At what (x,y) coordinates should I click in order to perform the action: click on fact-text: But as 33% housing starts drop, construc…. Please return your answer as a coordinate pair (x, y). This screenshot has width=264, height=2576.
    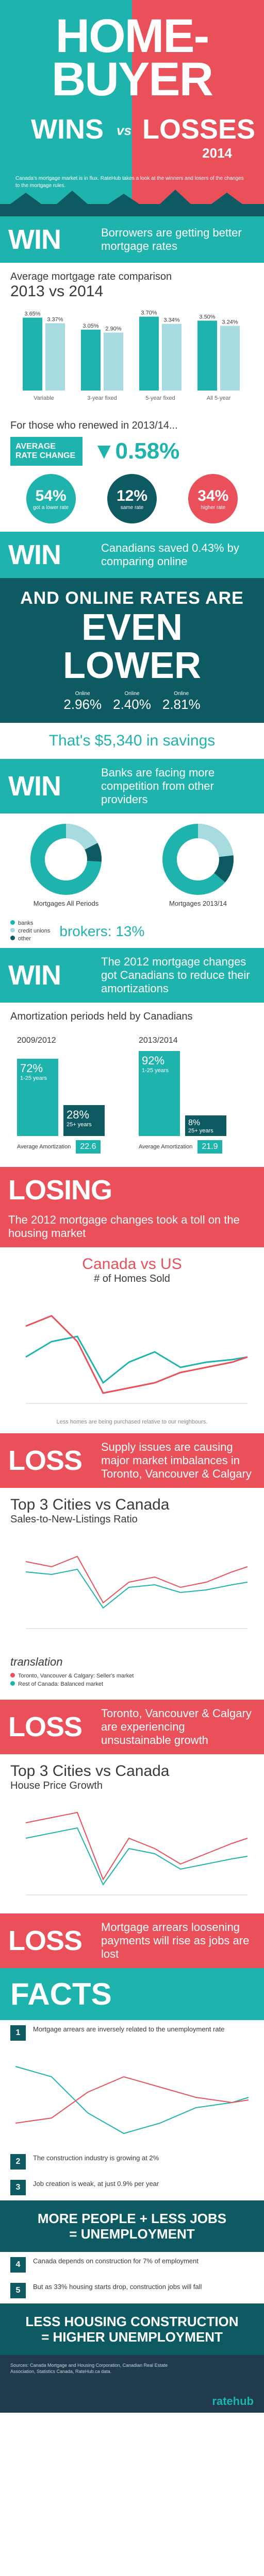
    Looking at the image, I should click on (117, 2287).